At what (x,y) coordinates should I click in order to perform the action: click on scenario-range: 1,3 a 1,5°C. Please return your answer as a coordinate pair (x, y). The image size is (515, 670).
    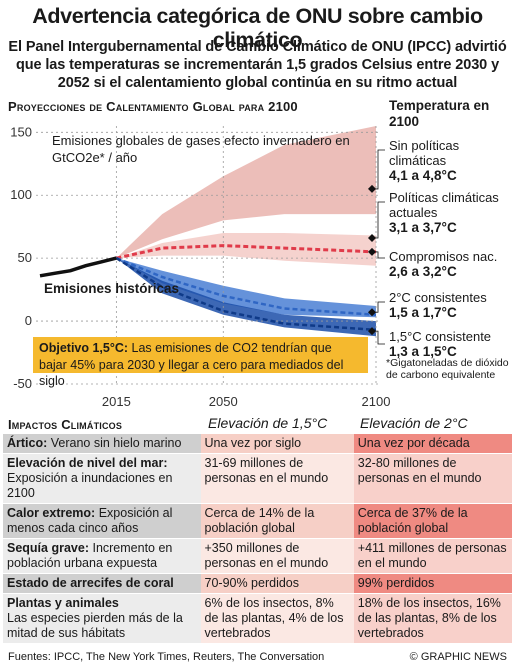
    Looking at the image, I should click on (423, 351).